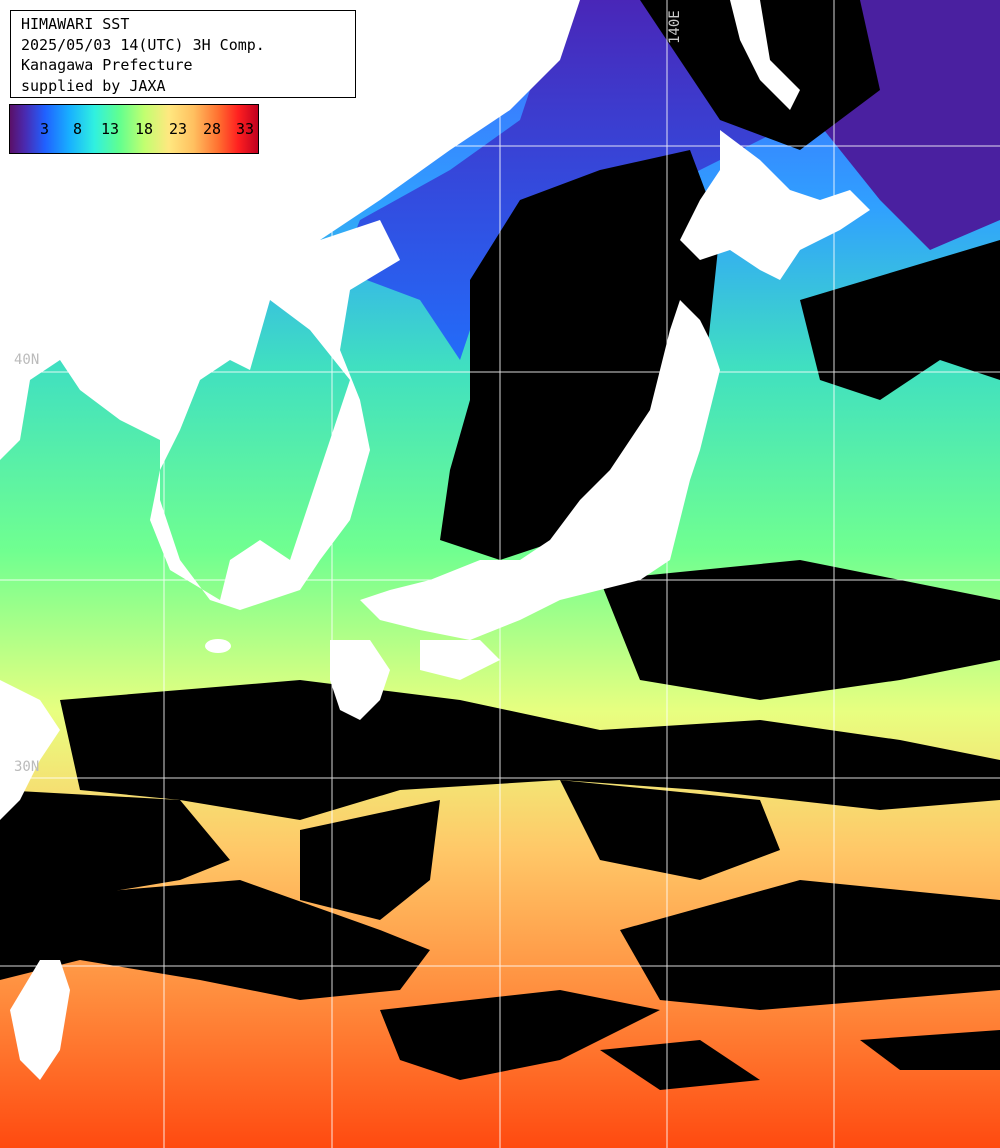  What do you see at coordinates (360, 680) in the screenshot?
I see `land-kyushu` at bounding box center [360, 680].